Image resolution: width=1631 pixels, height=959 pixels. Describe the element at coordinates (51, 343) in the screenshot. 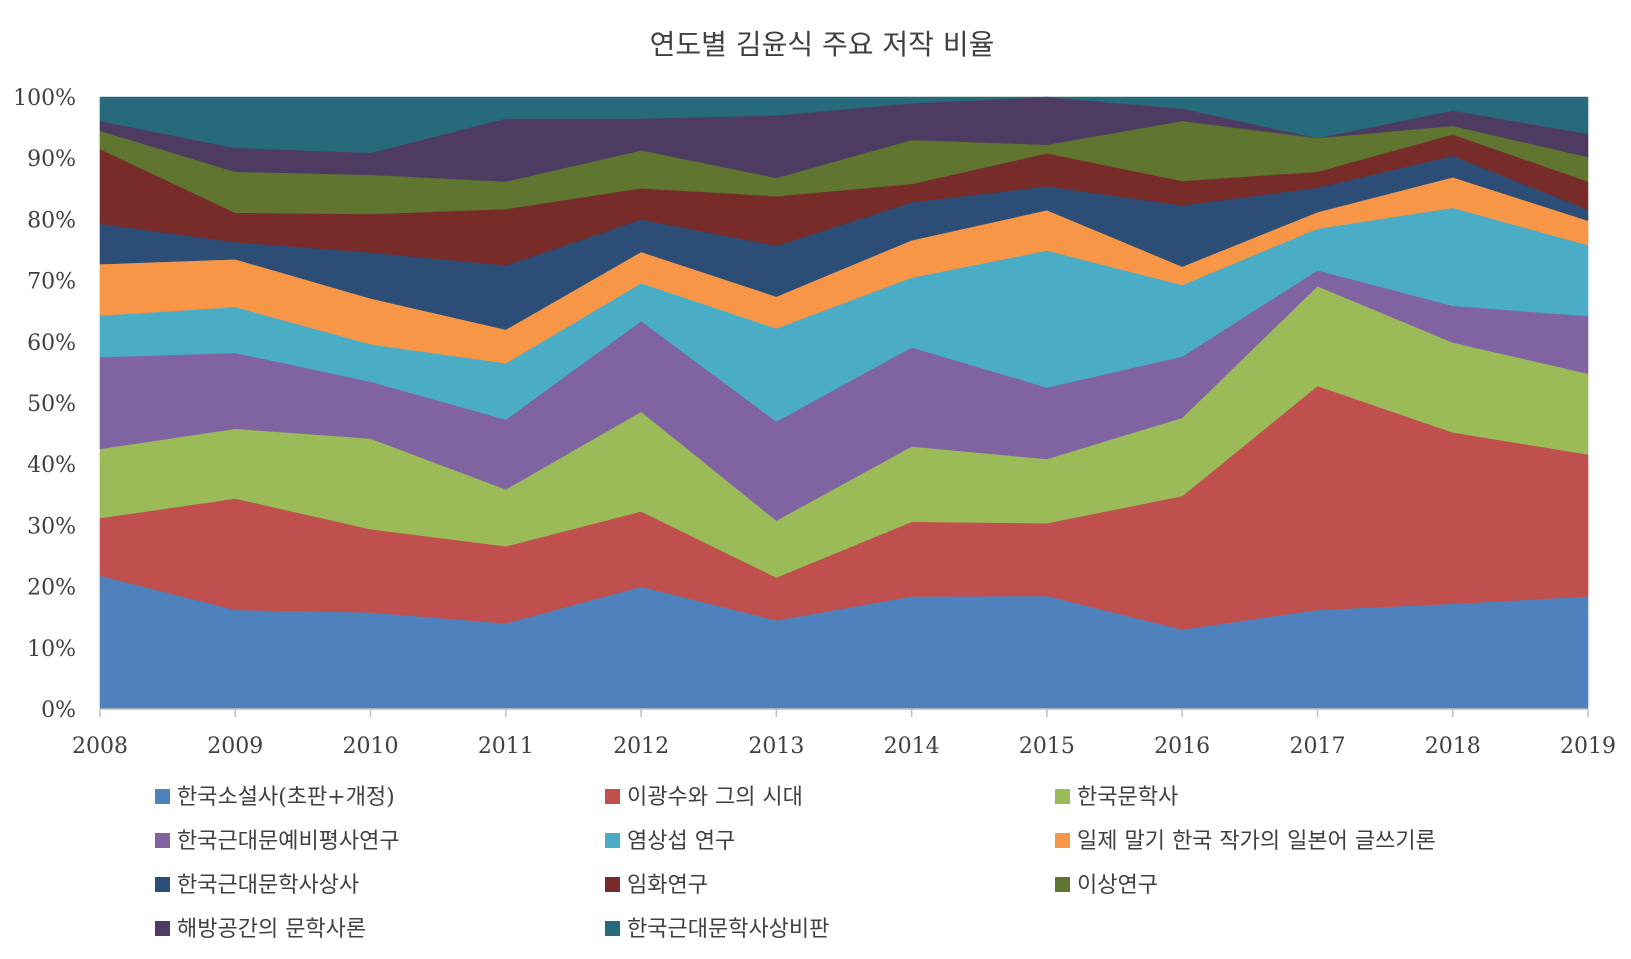

I see `y-tick-label: 60%` at that location.